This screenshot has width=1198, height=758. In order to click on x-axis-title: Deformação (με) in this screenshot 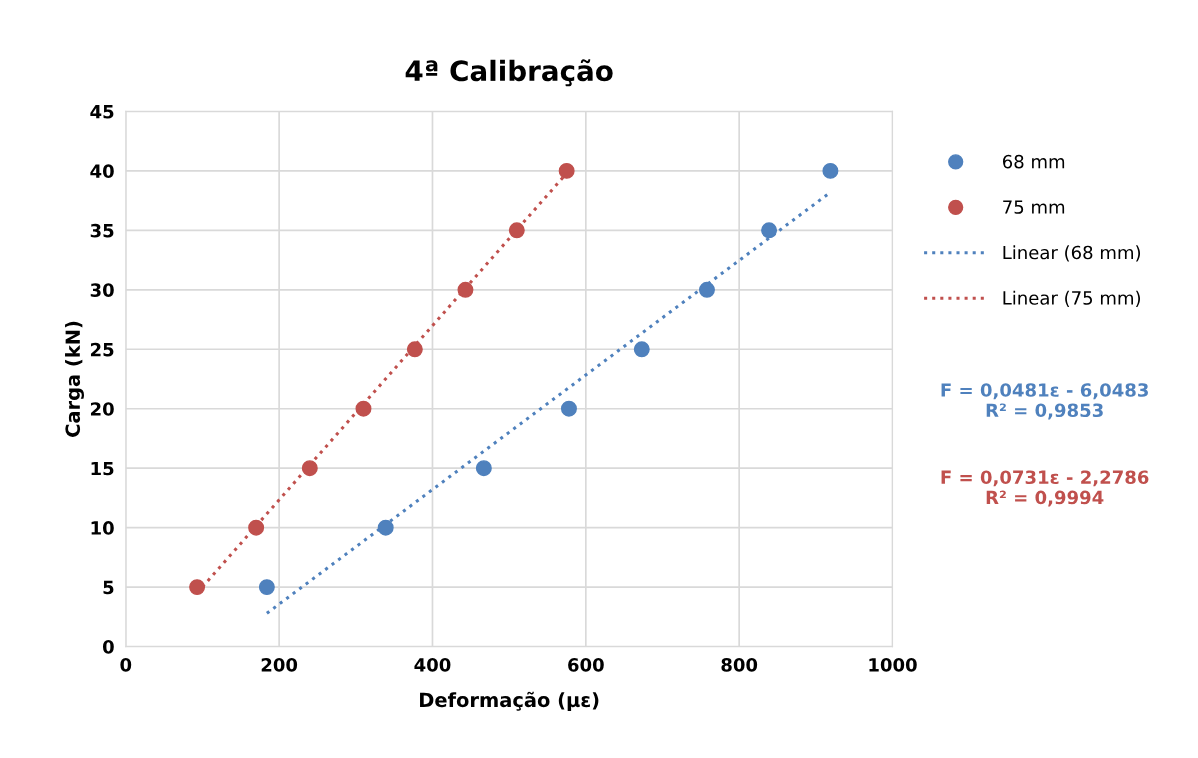, I will do `click(509, 701)`.